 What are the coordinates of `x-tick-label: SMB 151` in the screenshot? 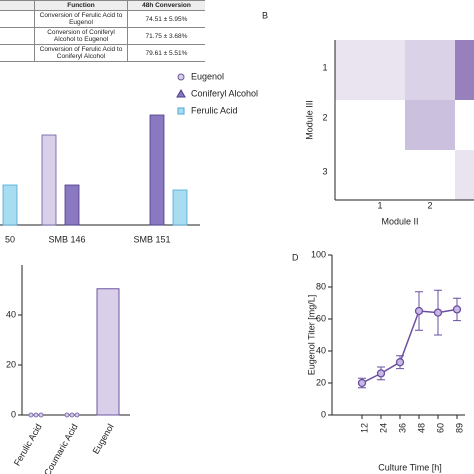 It's located at (151, 239).